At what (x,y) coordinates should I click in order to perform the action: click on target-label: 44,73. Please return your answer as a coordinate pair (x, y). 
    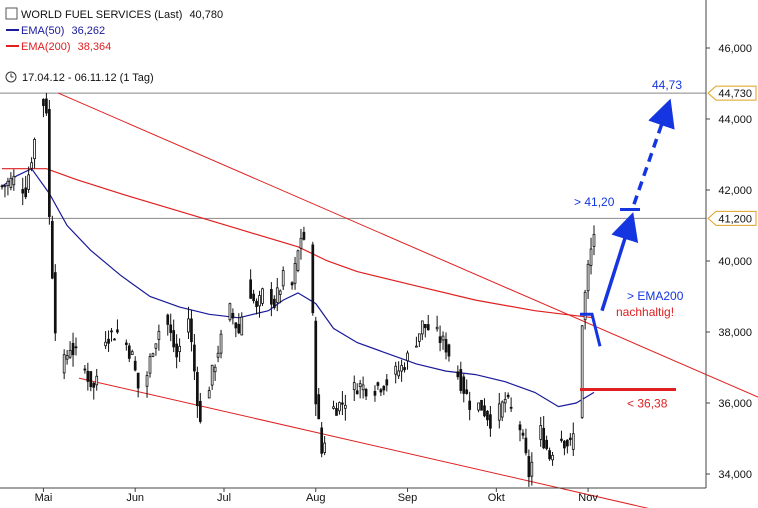
    Looking at the image, I should click on (667, 85).